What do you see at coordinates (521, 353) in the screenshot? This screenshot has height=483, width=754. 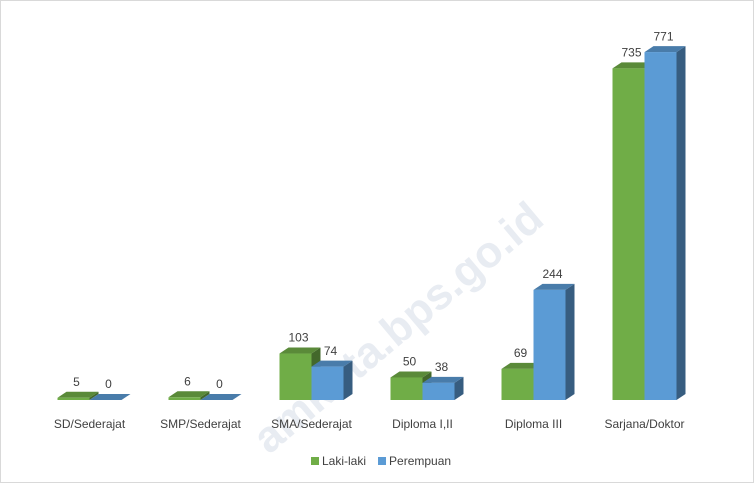 I see `data-label: 69` at bounding box center [521, 353].